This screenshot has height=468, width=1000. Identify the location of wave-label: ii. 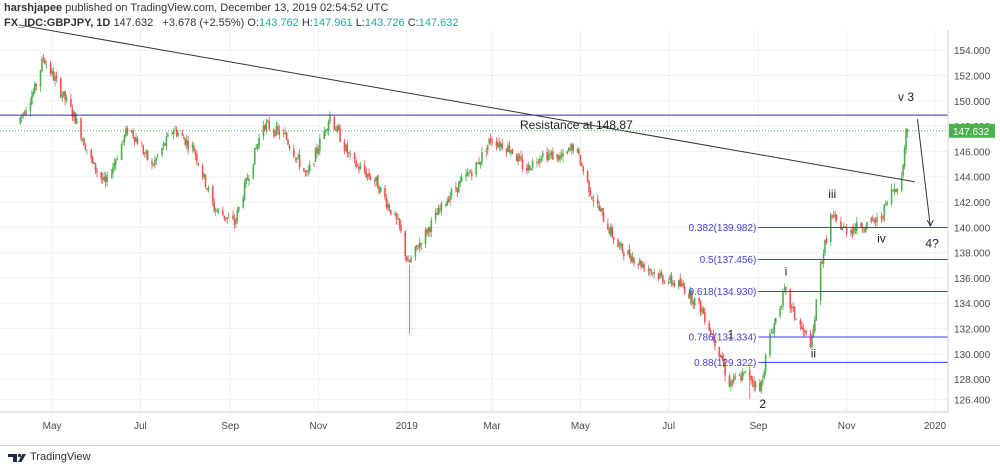
(813, 354).